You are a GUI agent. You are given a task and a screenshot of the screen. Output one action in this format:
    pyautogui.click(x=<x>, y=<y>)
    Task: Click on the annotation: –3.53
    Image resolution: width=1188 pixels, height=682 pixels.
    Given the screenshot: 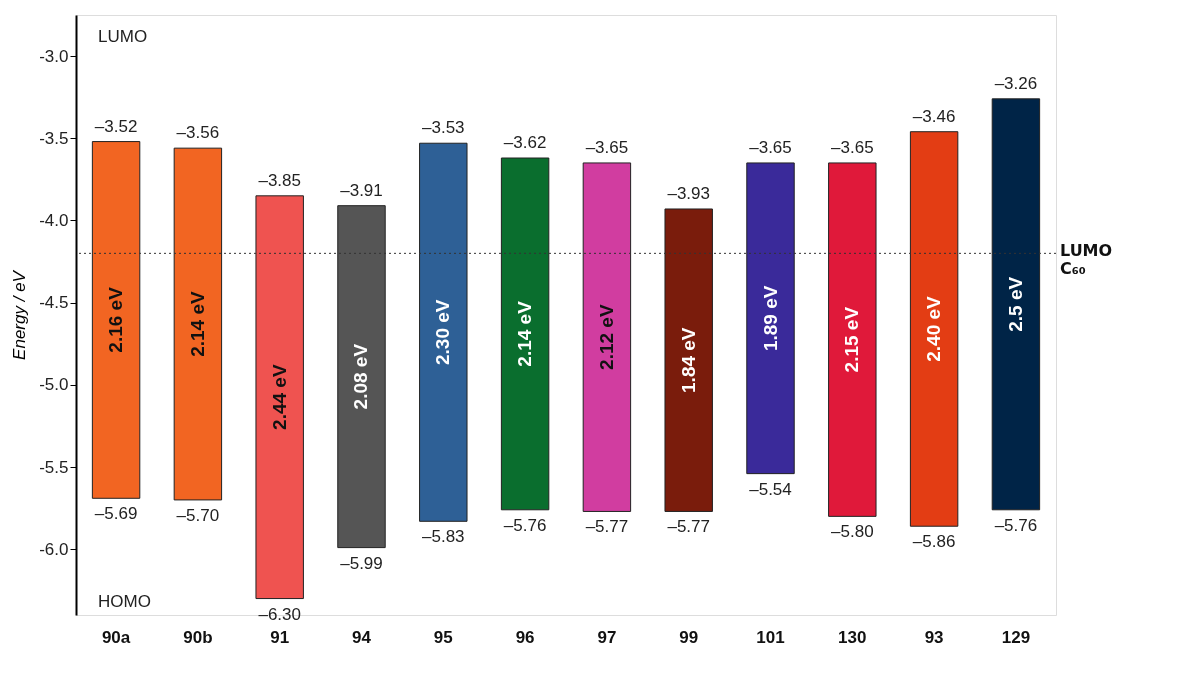 What is the action you would take?
    pyautogui.click(x=443, y=128)
    